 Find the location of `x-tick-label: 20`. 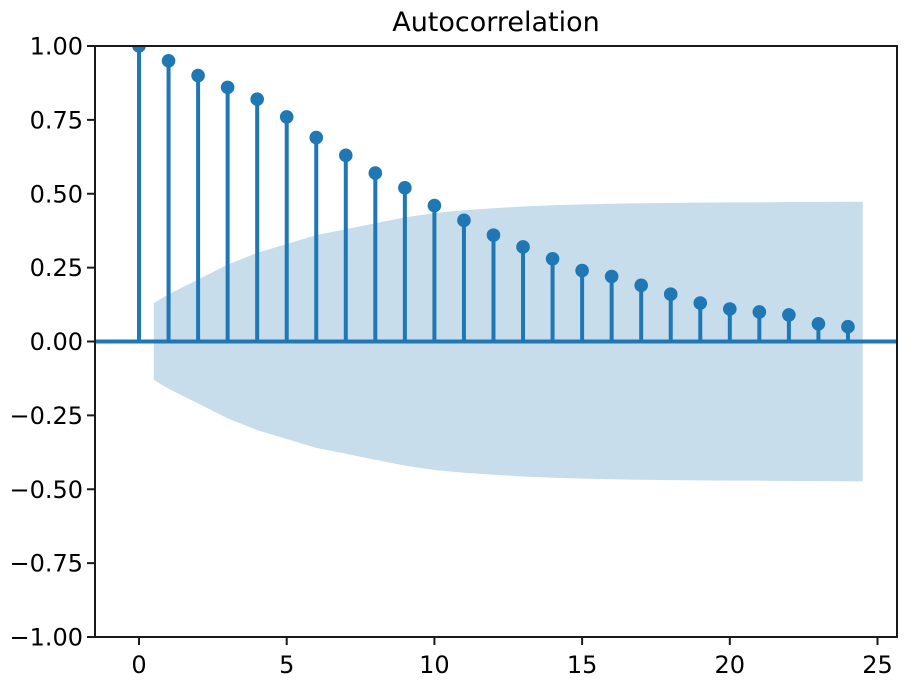

x-tick-label: 20 is located at coordinates (730, 665).